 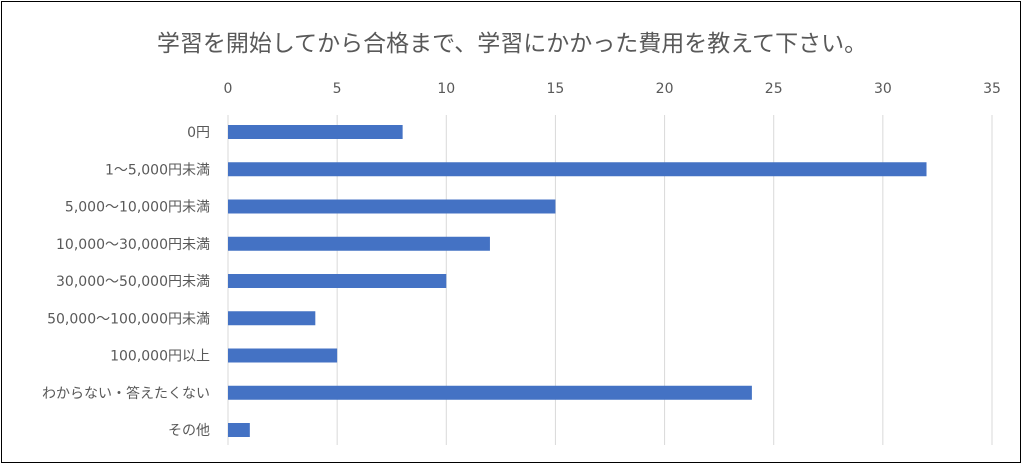 What do you see at coordinates (446, 89) in the screenshot?
I see `x-tick-label: 10` at bounding box center [446, 89].